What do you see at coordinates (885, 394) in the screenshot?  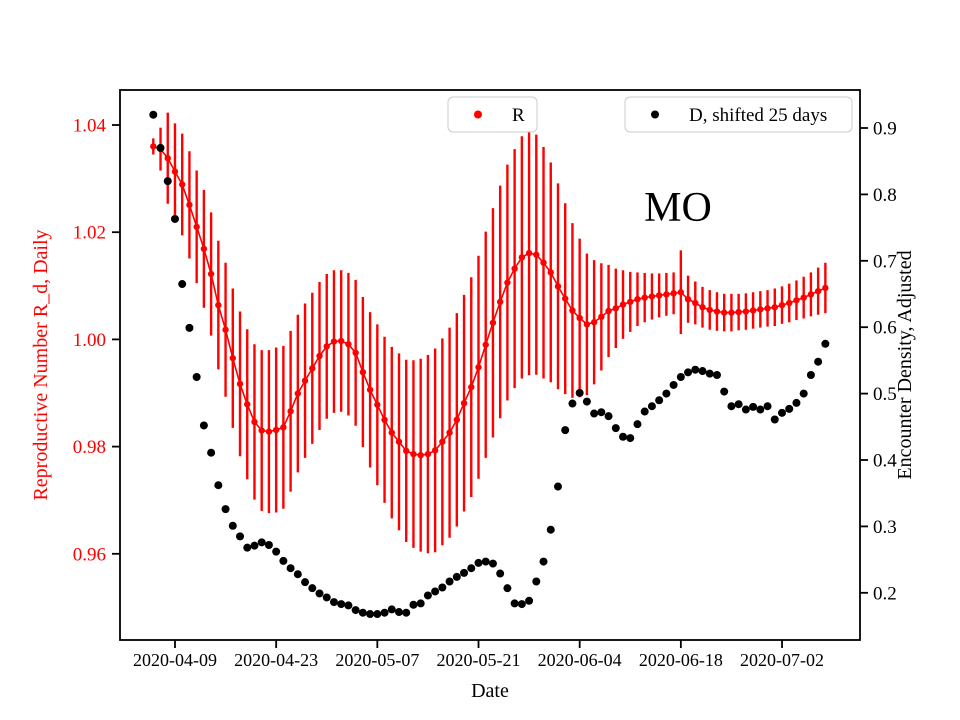 I see `right-tick-label: 0.5` at bounding box center [885, 394].